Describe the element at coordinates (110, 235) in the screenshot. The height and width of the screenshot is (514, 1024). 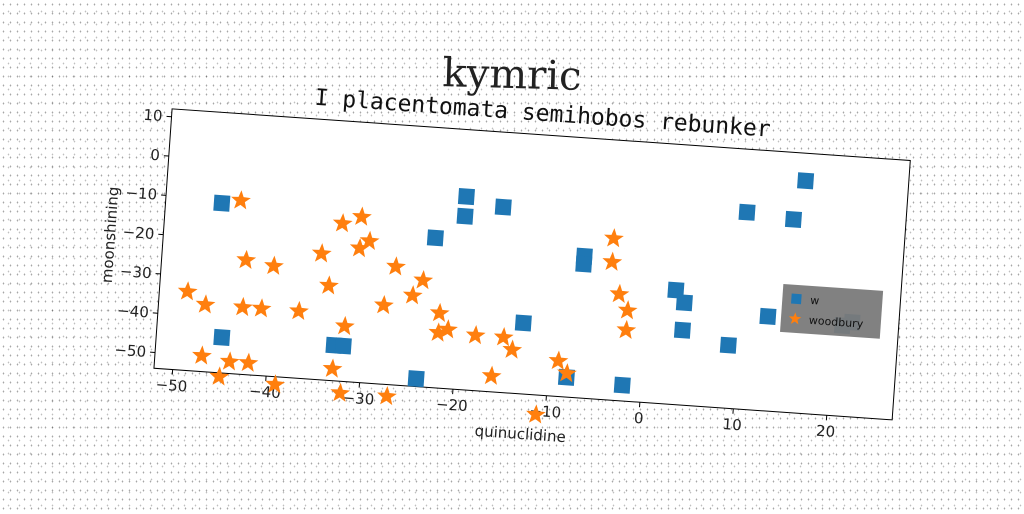
I see `y-axis-label: moonshining` at that location.